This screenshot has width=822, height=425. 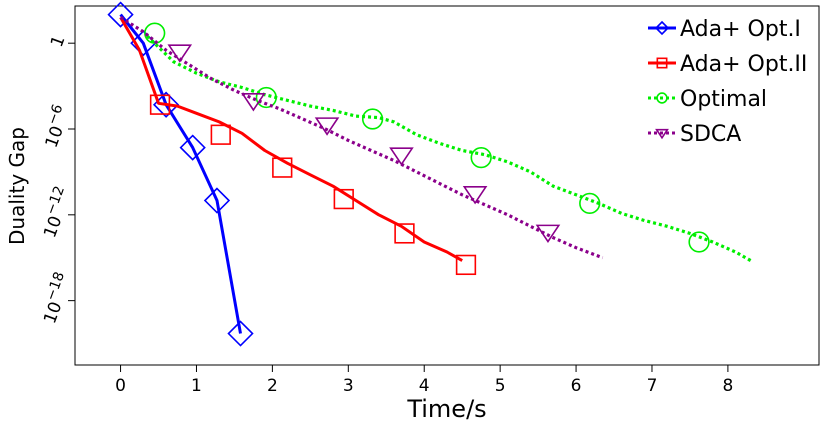 I want to click on x-axis-ticks: 0 1 2 3 4 5 6 7 8, so click(x=424, y=380).